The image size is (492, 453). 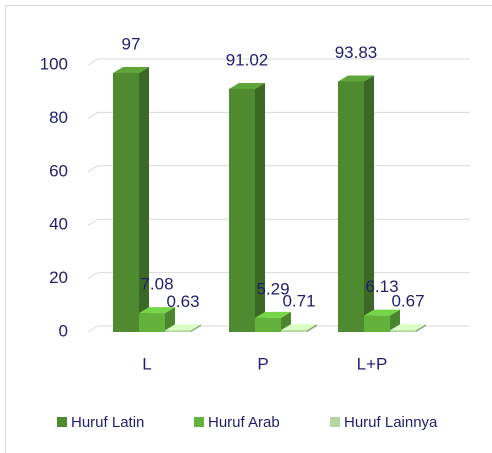 I want to click on data-label: 5.29, so click(x=272, y=288).